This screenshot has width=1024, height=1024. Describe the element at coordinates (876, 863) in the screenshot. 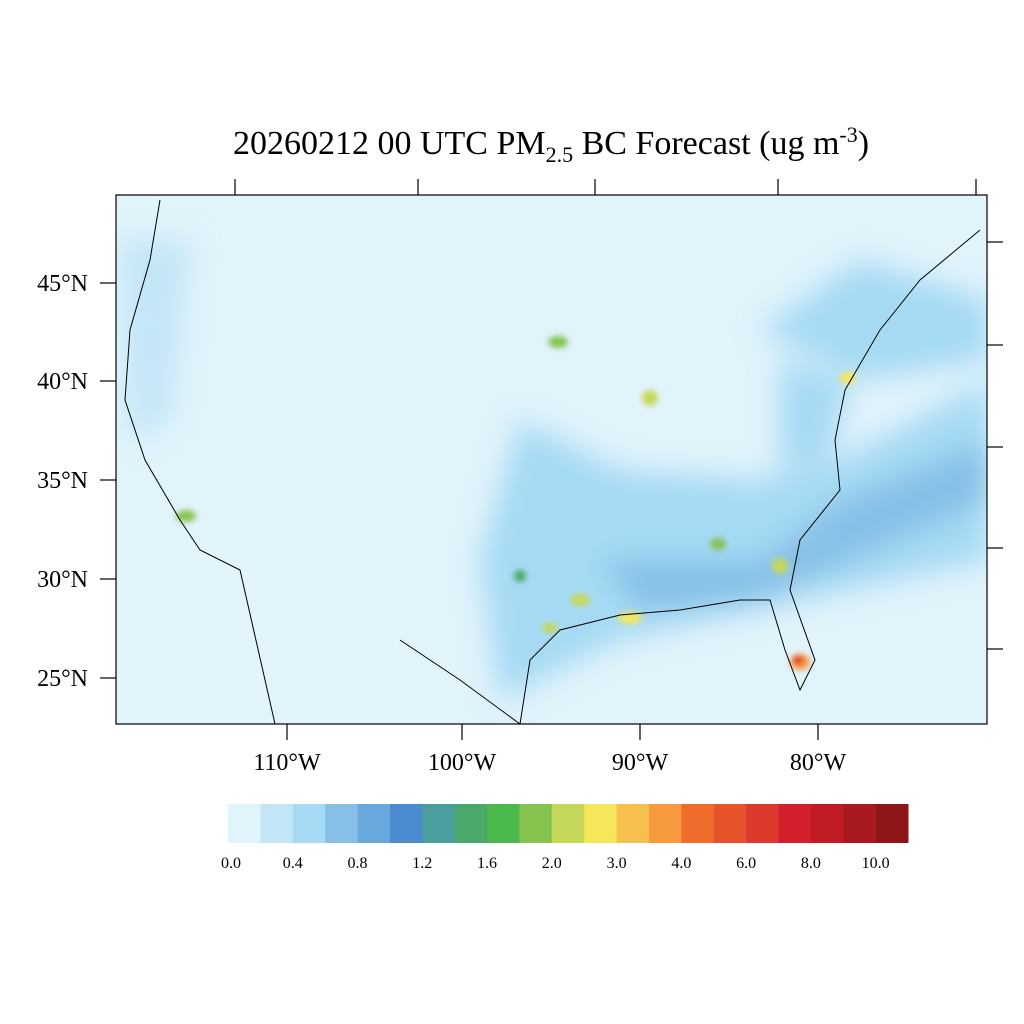

I see `colorbar-label: 10.0` at that location.